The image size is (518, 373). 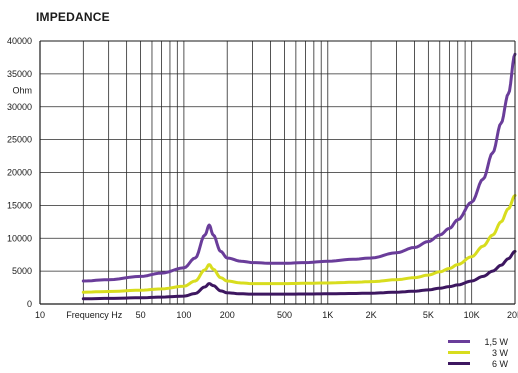 I want to click on x-tick-label: 2K, so click(x=371, y=315).